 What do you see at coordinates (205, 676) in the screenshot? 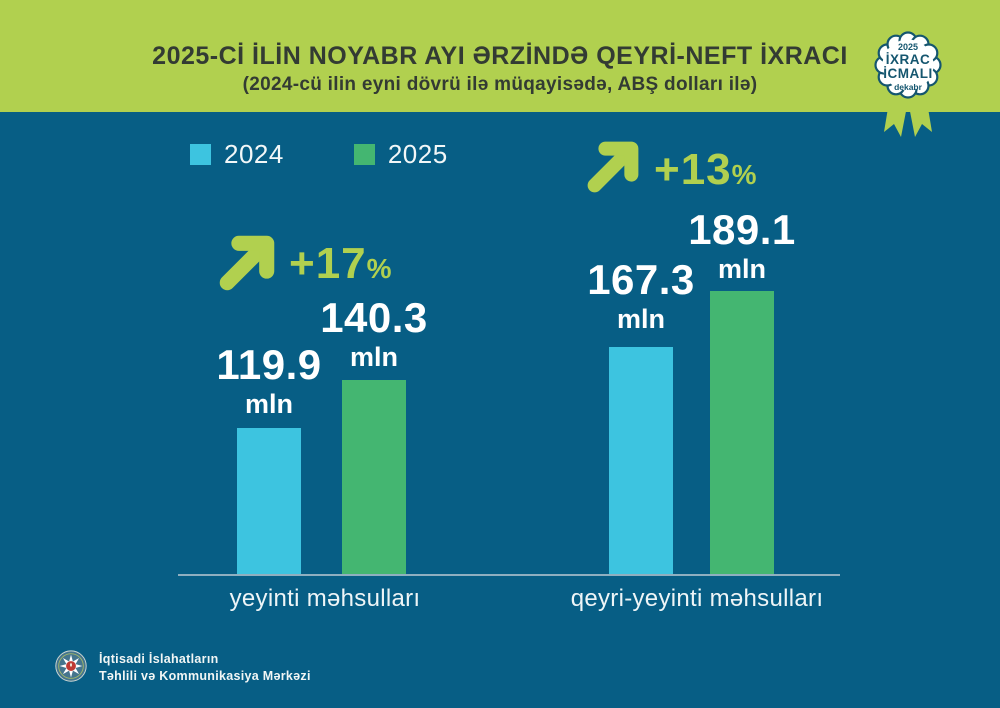
I see `org-line2: Təhlili və Kommunikasiya Mərkəzi` at bounding box center [205, 676].